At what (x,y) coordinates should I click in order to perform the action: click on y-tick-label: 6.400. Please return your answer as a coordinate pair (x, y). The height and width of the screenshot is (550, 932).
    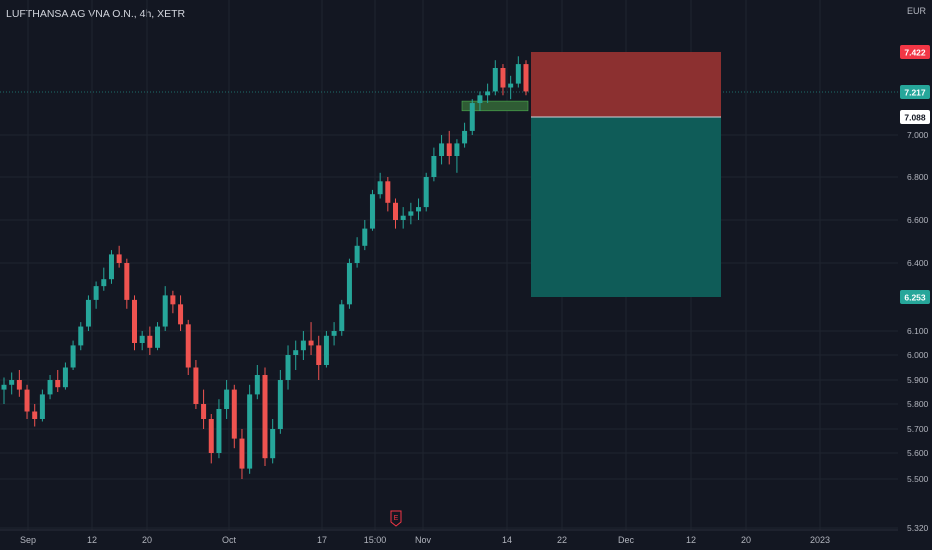
    Looking at the image, I should click on (918, 263).